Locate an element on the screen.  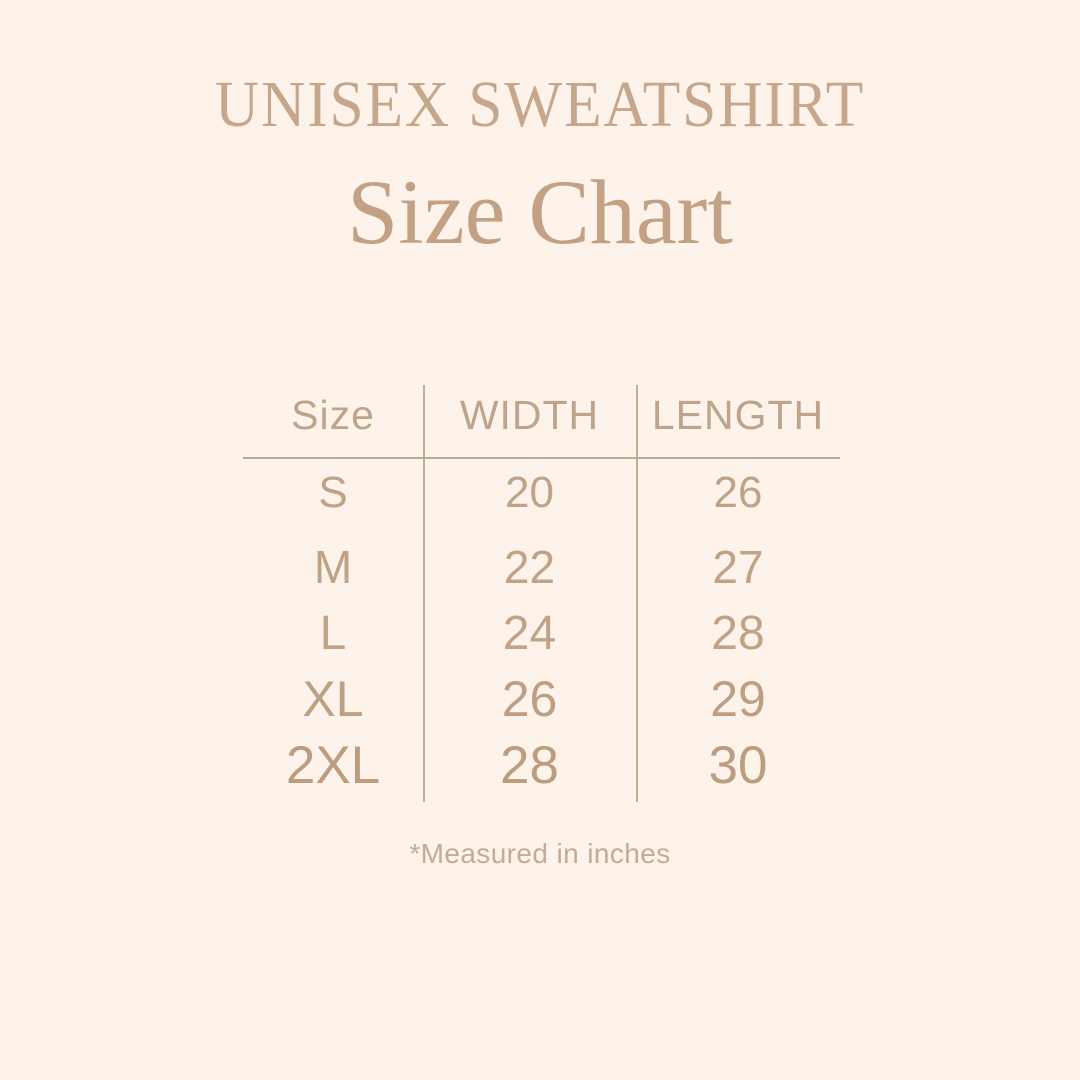
cell-size: 2XL is located at coordinates (333, 765).